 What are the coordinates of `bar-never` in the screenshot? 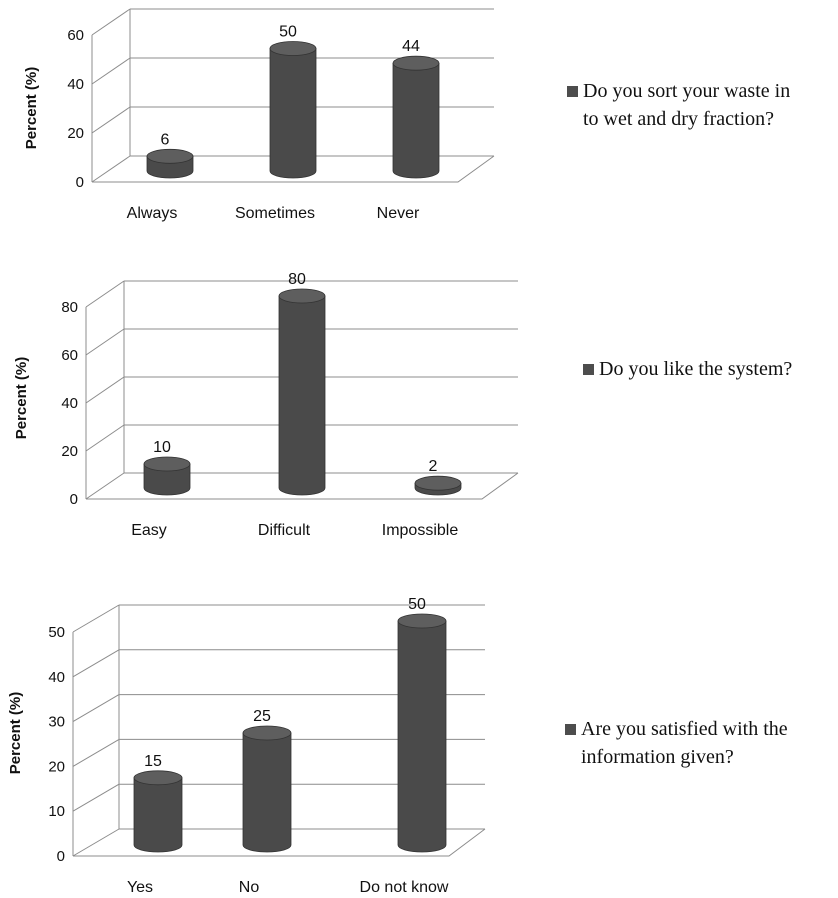 It's located at (416, 117).